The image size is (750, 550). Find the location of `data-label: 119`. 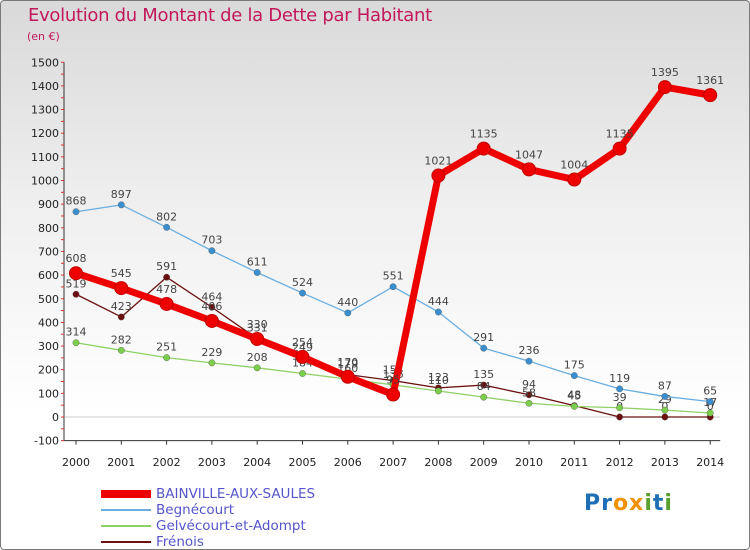

data-label: 119 is located at coordinates (619, 378).